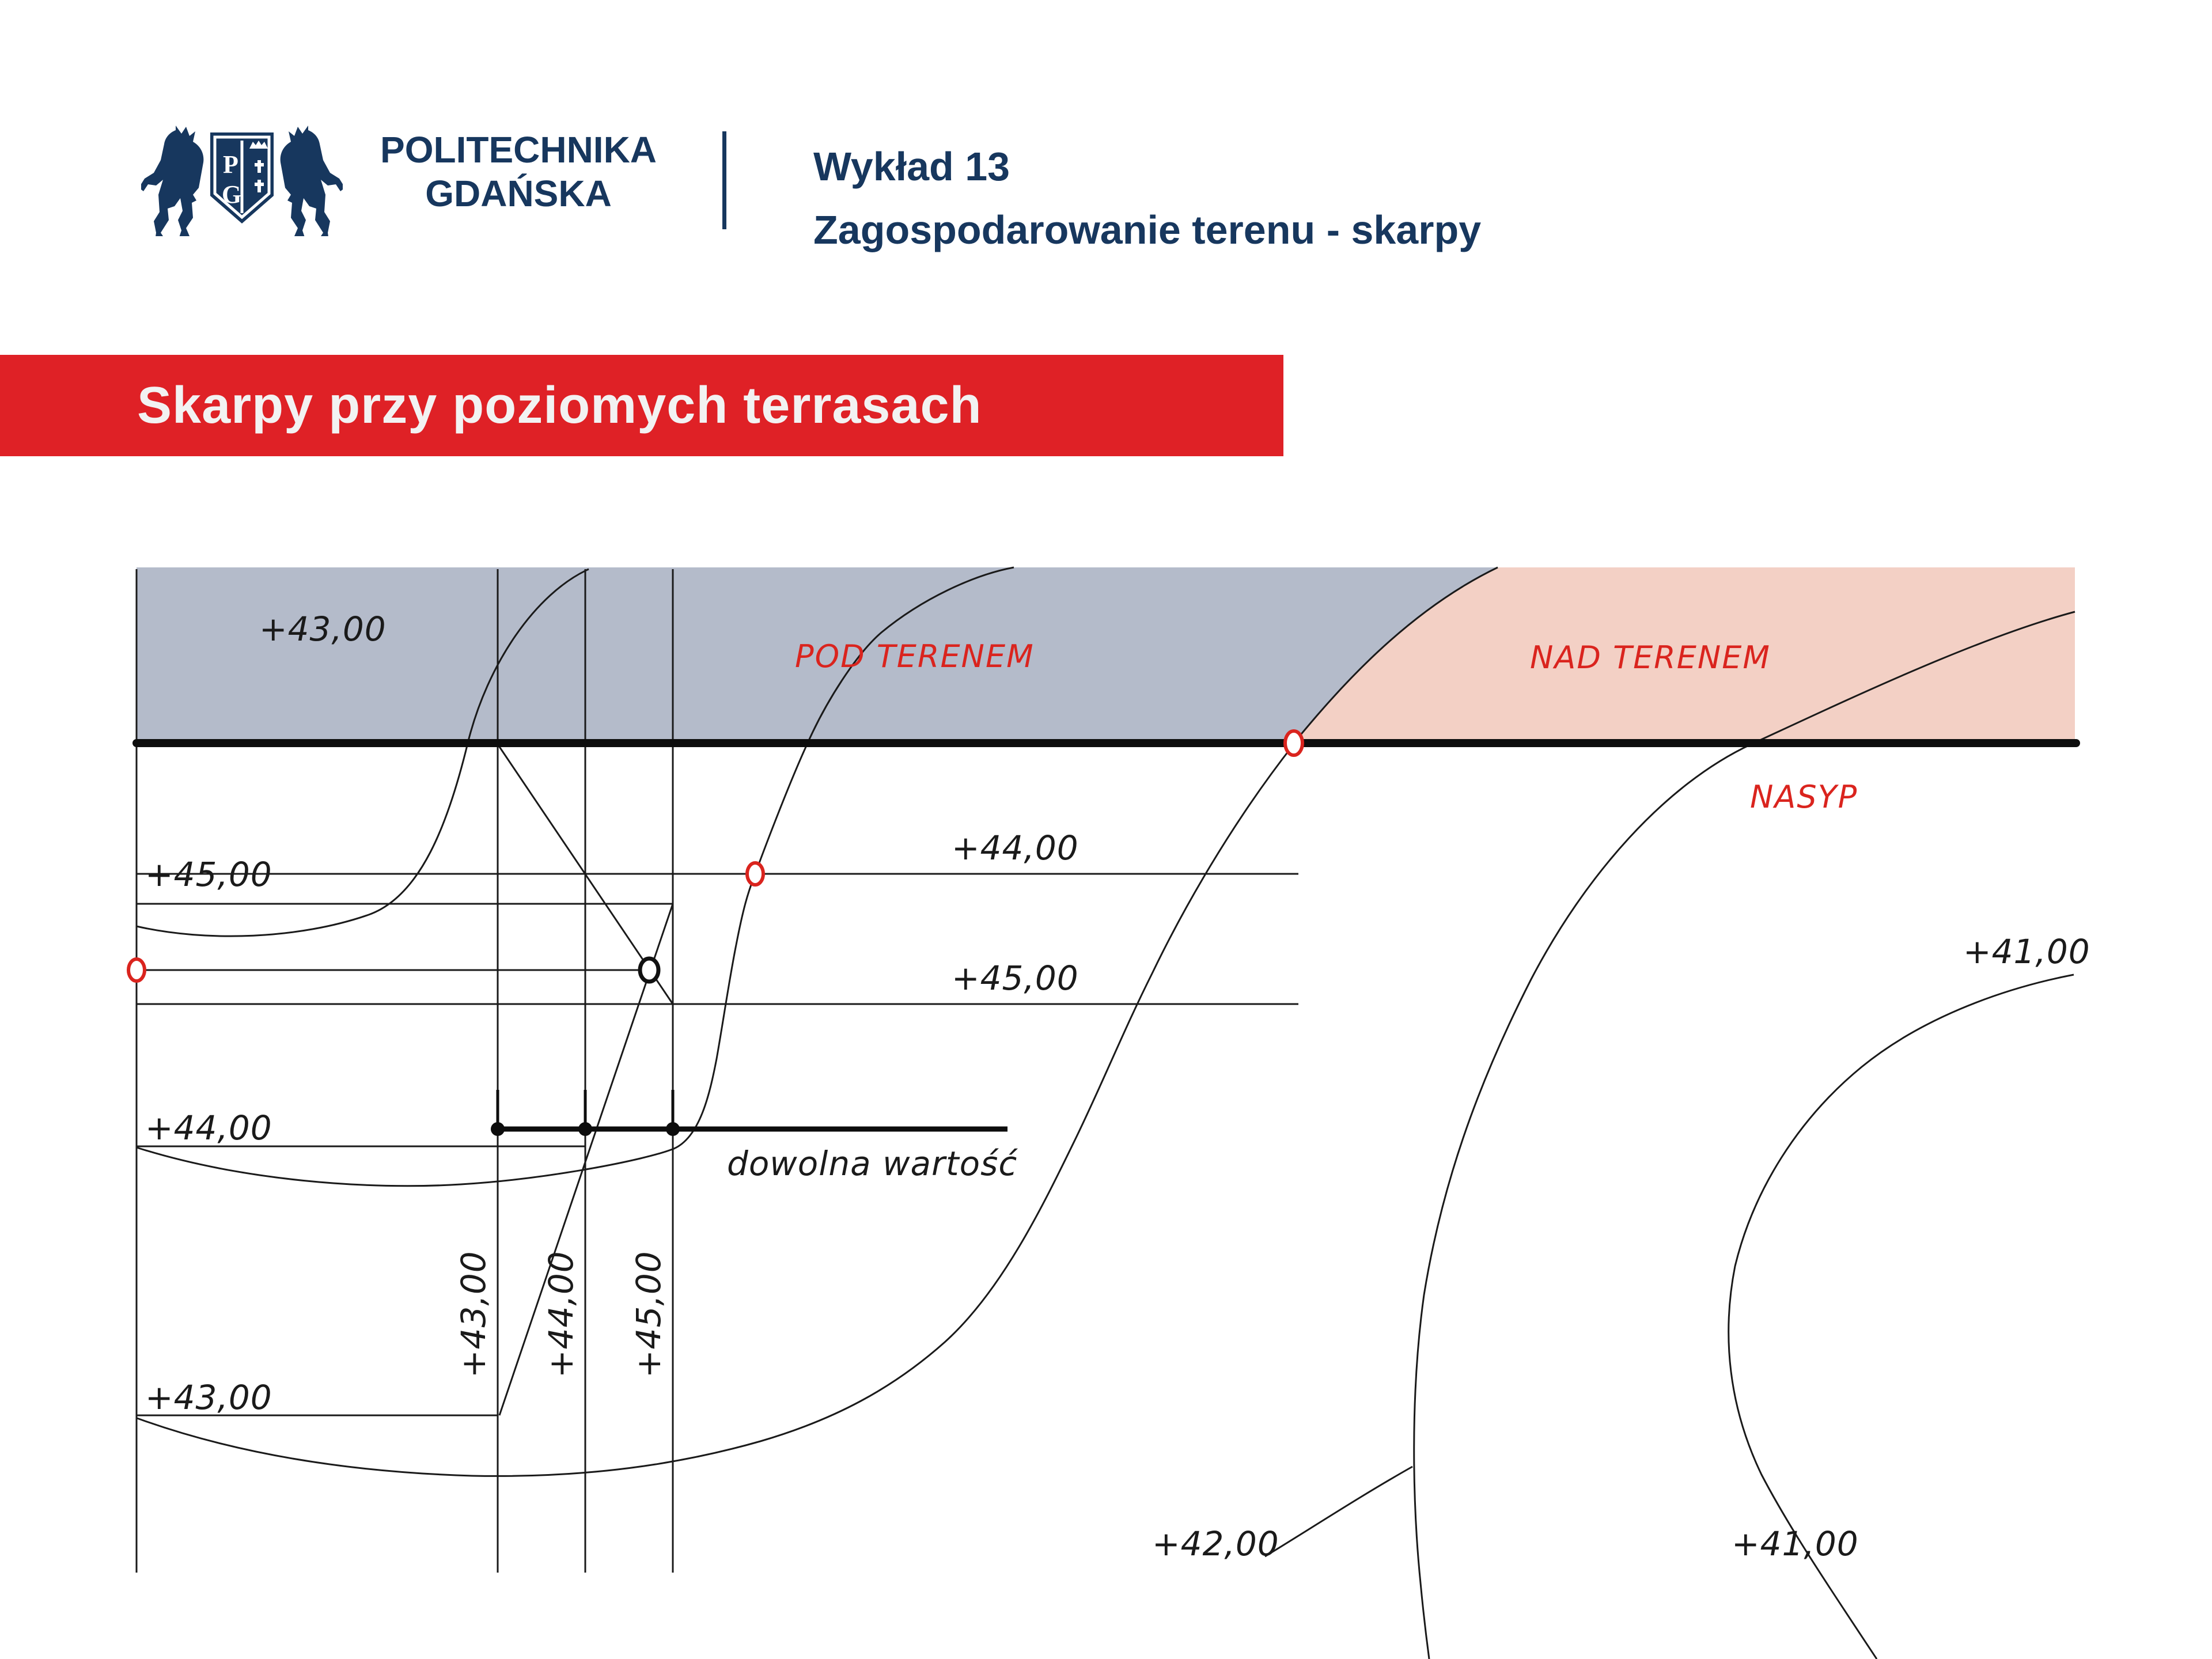 This screenshot has height=1659, width=2212. Describe the element at coordinates (172, 181) in the screenshot. I see `griffin-left-icon` at that location.